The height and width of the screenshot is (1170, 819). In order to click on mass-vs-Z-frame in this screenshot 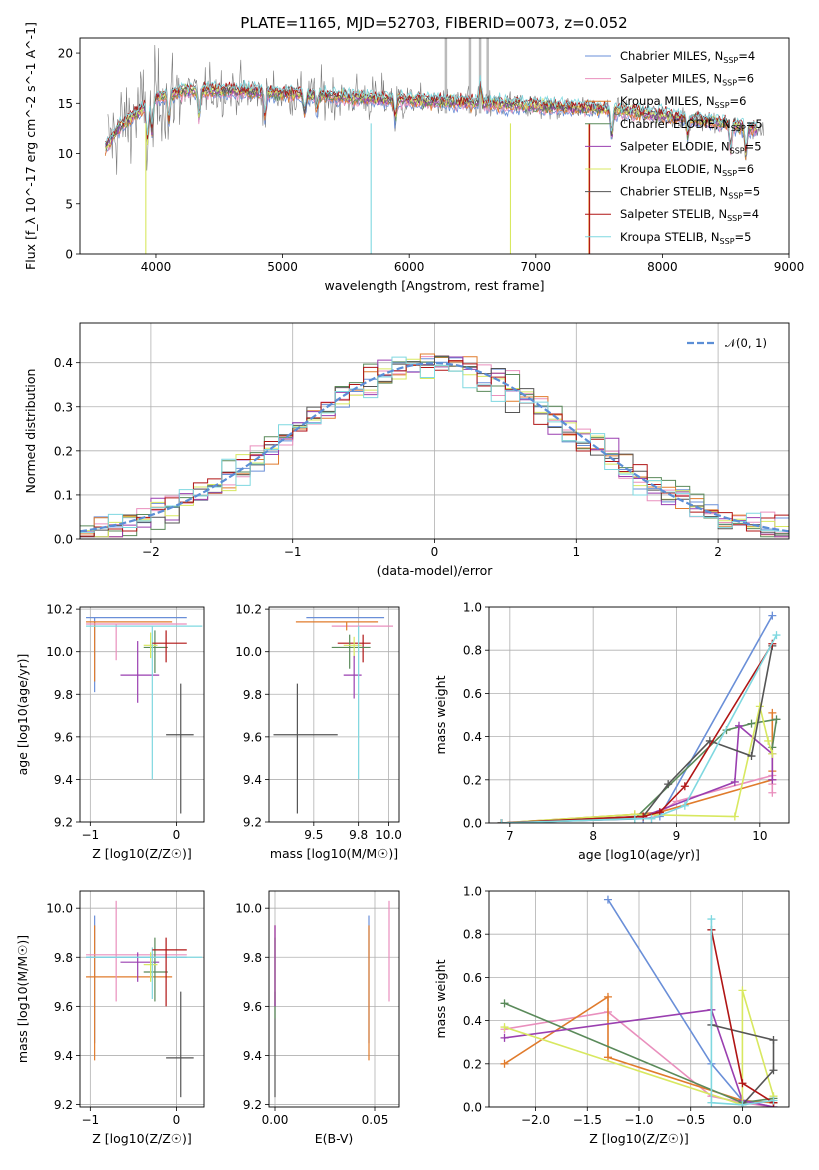, I will do `click(142, 999)`.